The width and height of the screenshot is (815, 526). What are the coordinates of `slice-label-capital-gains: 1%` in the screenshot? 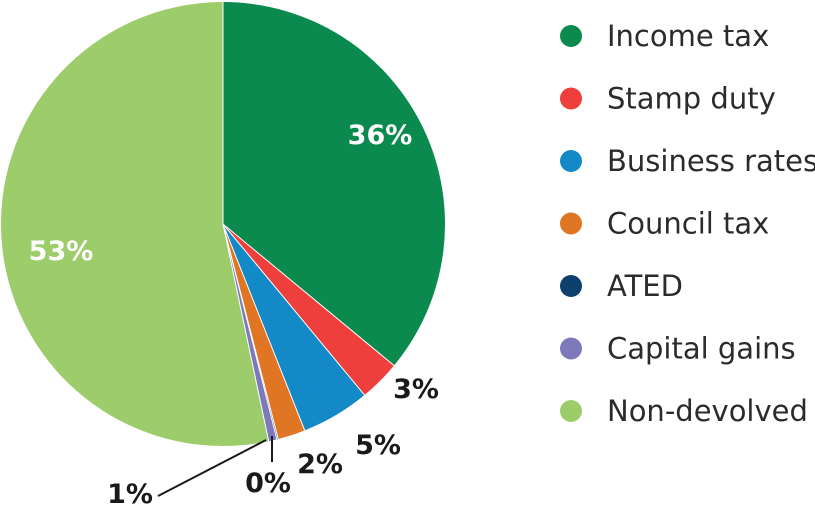 It's located at (130, 494).